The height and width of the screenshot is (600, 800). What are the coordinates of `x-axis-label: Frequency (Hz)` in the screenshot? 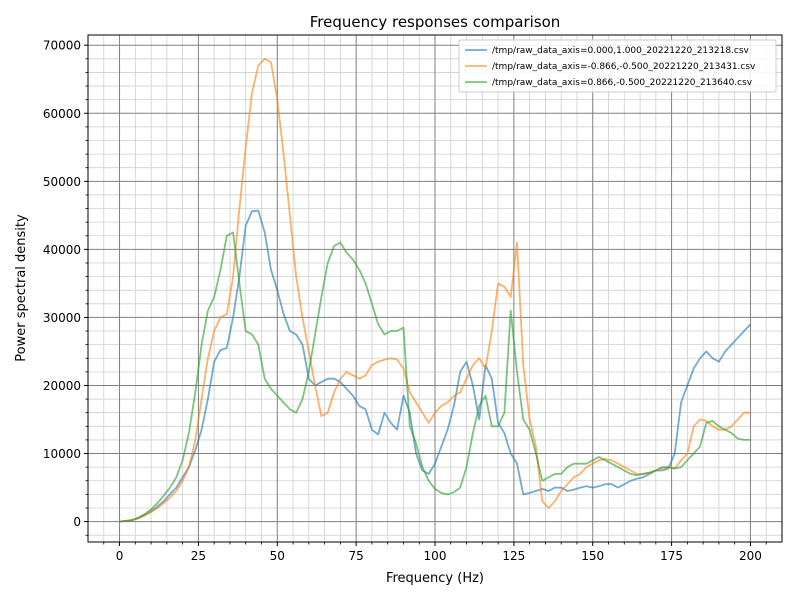 It's located at (435, 578).